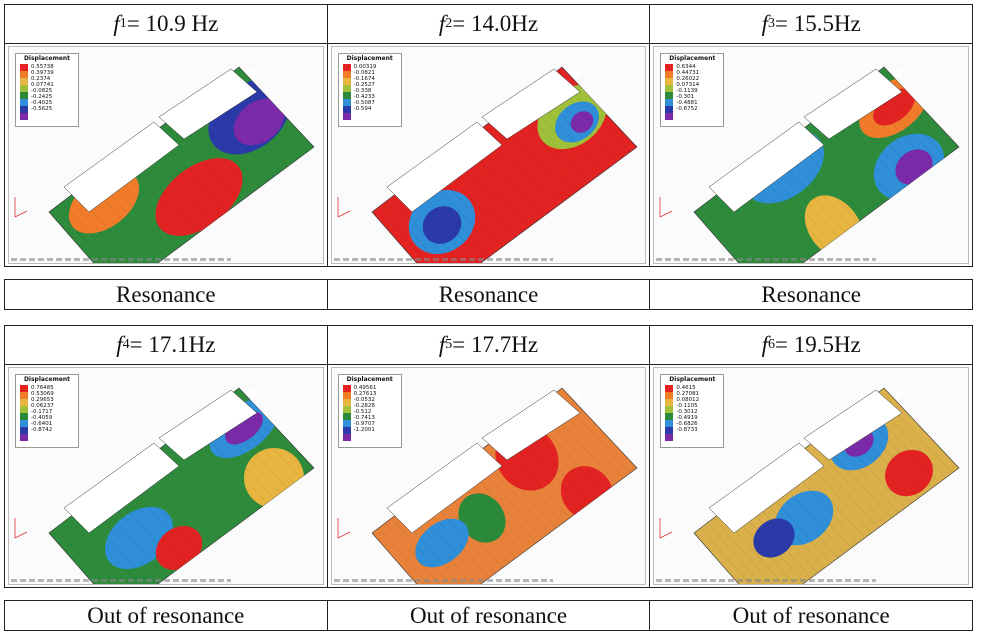 This screenshot has width=983, height=640. What do you see at coordinates (362, 412) in the screenshot?
I see `legend-value: -0.512` at bounding box center [362, 412].